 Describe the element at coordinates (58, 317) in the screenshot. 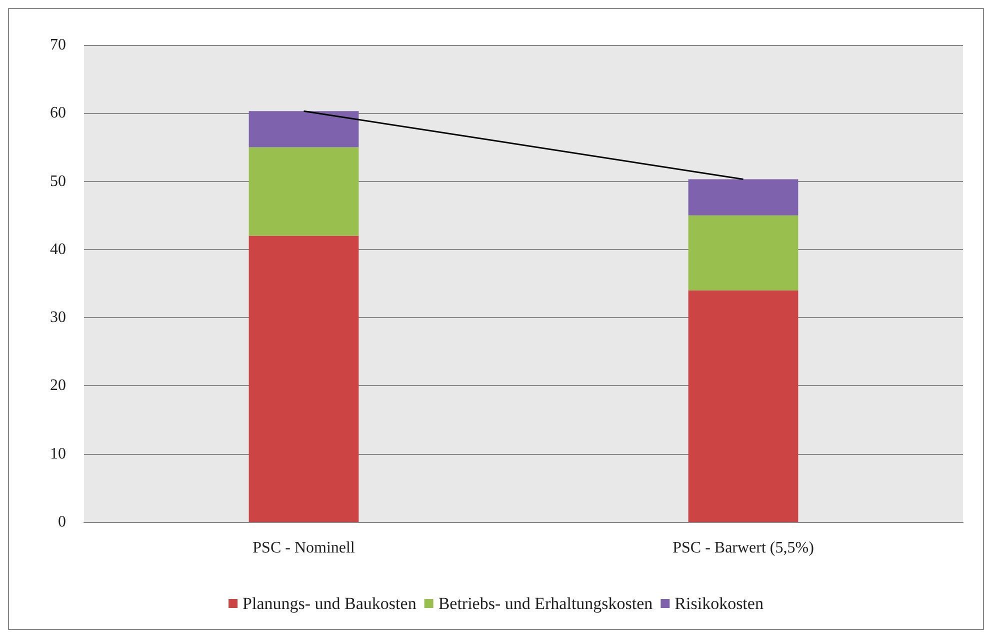

I see `y-tick-label: 30` at that location.